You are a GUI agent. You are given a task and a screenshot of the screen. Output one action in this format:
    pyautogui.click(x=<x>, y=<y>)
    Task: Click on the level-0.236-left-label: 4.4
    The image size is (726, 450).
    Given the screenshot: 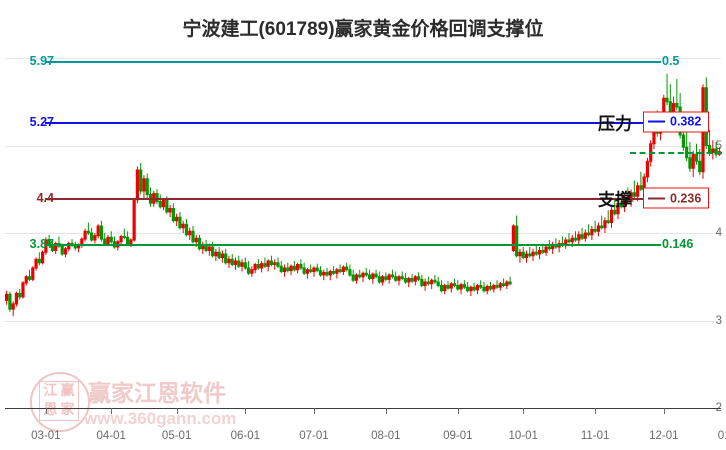 What is the action you would take?
    pyautogui.click(x=45, y=198)
    